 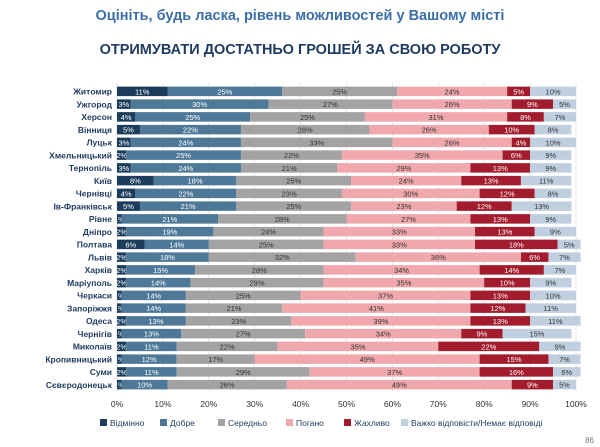 I want to click on data-label: 11%, so click(x=546, y=181).